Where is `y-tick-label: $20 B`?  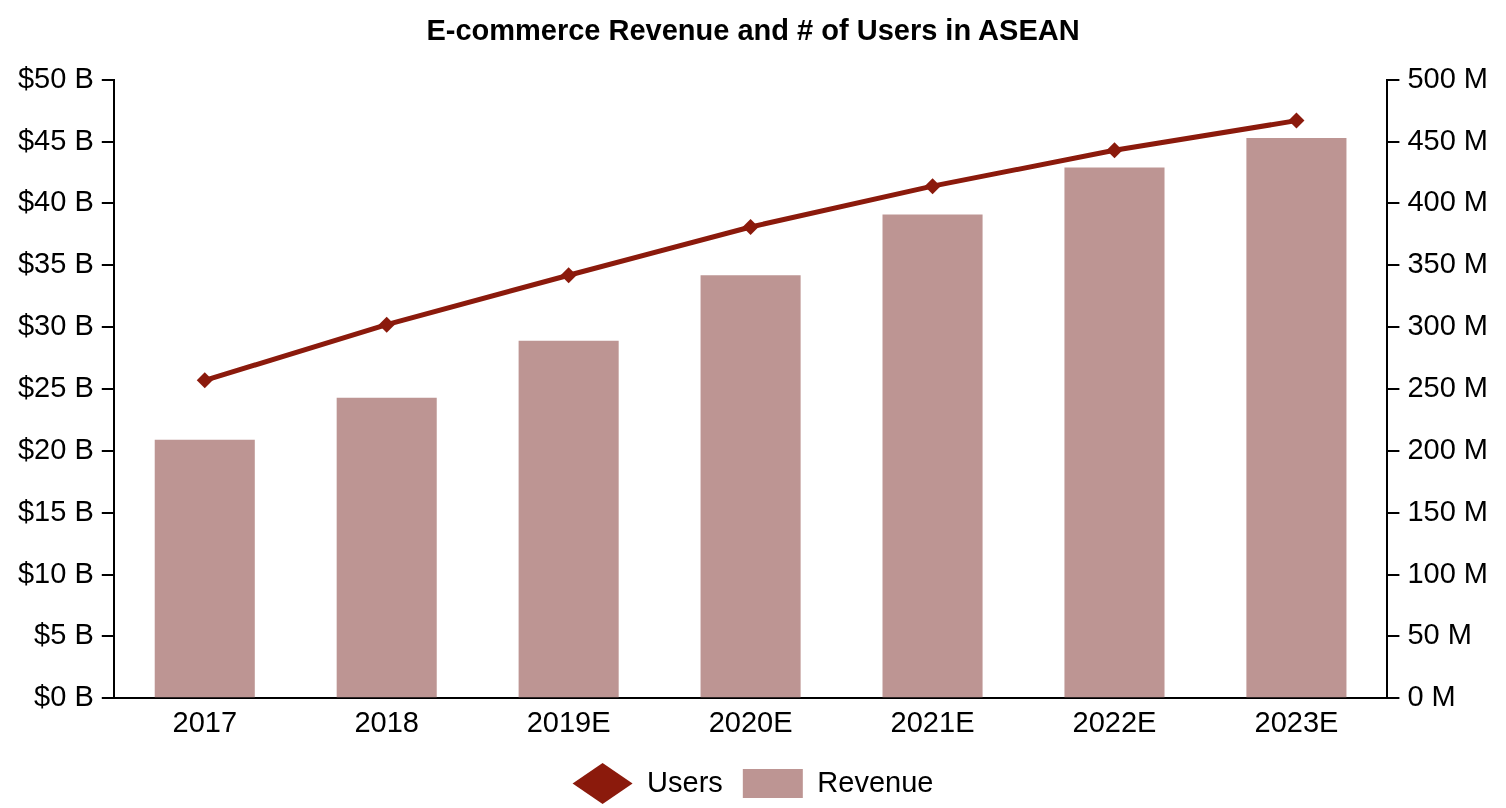
y-tick-label: $20 B is located at coordinates (55, 448).